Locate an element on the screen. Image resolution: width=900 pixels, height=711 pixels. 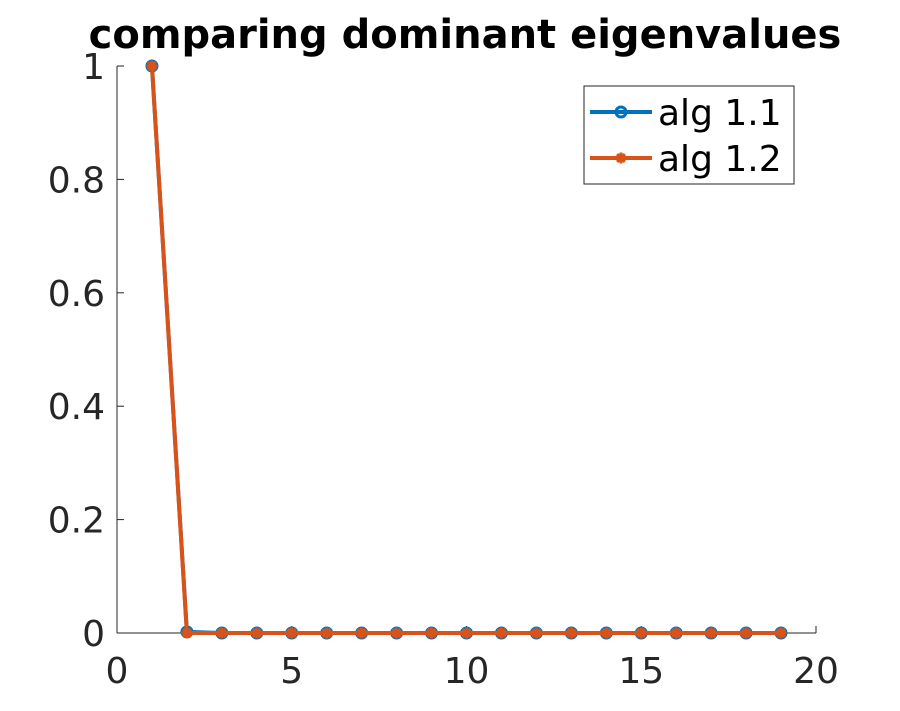
x-tick-label: 10 is located at coordinates (467, 671).